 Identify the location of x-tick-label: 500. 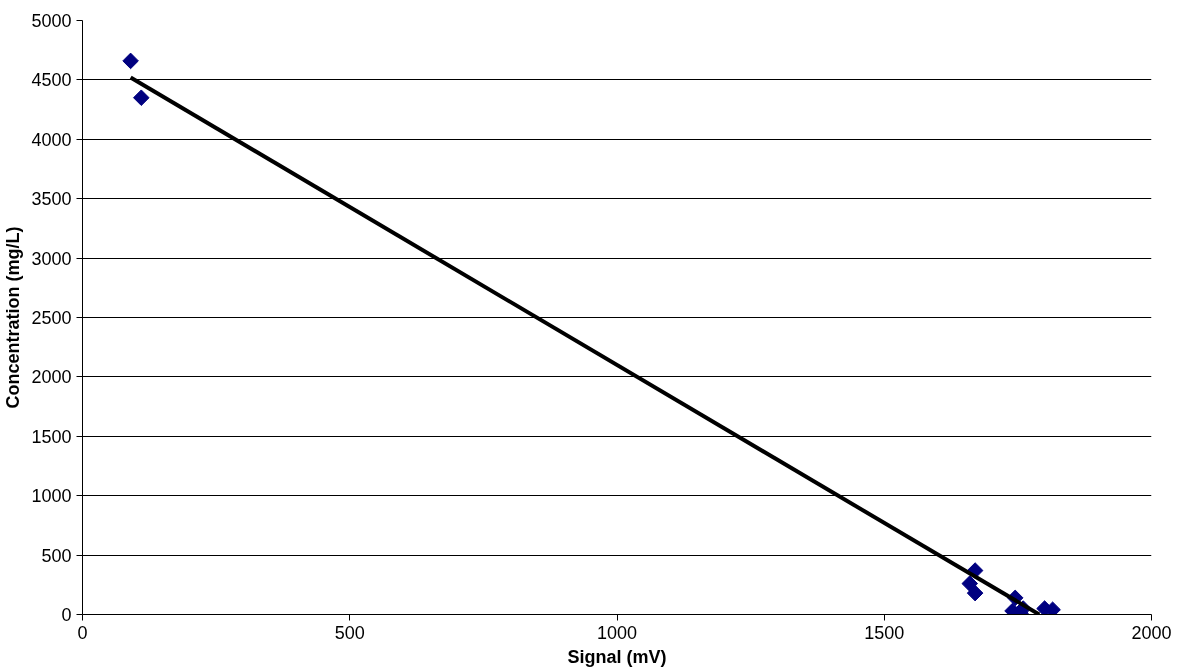
(349, 632).